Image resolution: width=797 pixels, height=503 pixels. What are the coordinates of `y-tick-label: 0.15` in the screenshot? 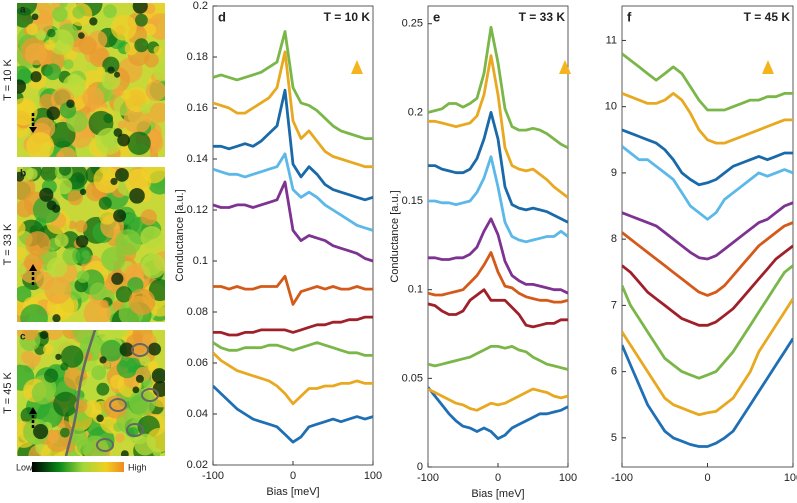 It's located at (412, 201).